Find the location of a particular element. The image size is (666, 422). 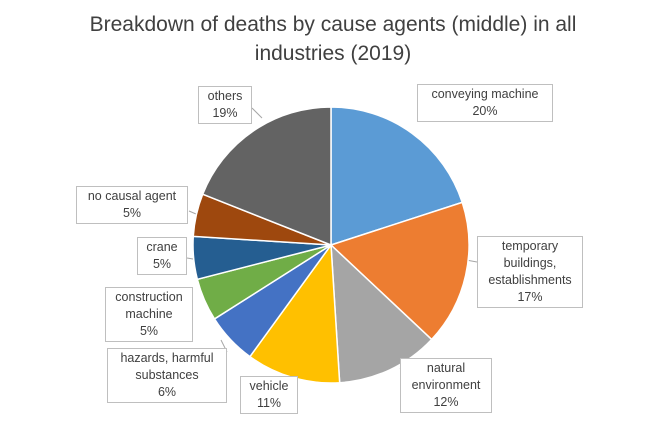

data-label-8-text-0: others is located at coordinates (225, 96).